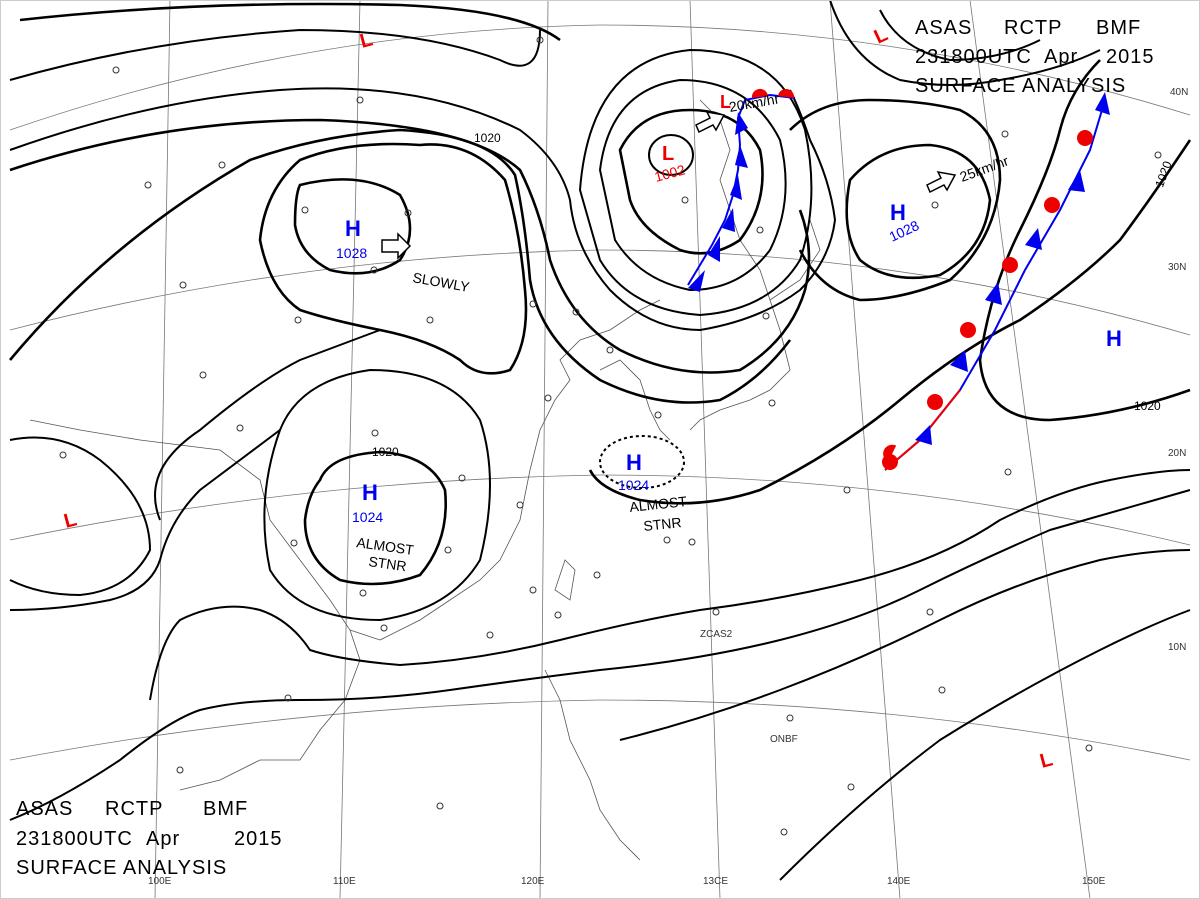 This screenshot has height=899, width=1200. What do you see at coordinates (121, 868) in the screenshot?
I see `footer-line3: SURFACE ANALYSIS` at bounding box center [121, 868].